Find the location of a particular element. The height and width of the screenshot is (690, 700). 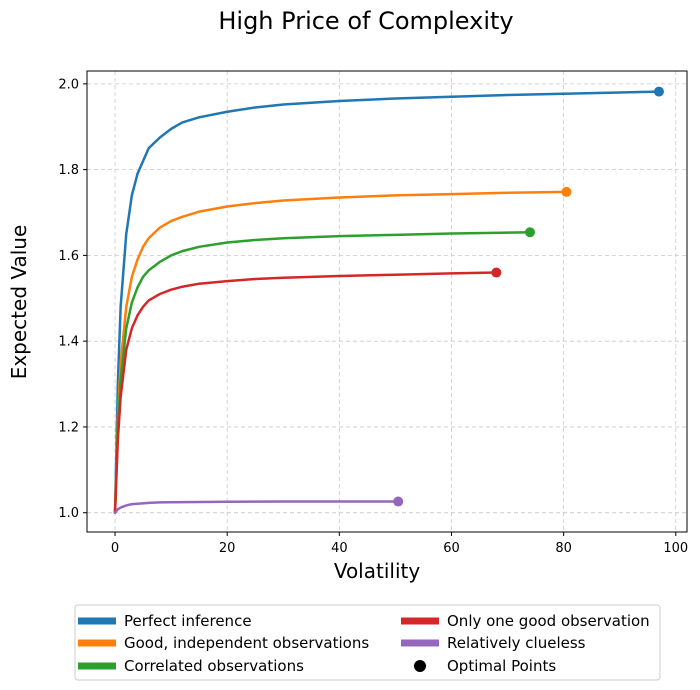

y-tick-label: 1.2 is located at coordinates (68, 427).